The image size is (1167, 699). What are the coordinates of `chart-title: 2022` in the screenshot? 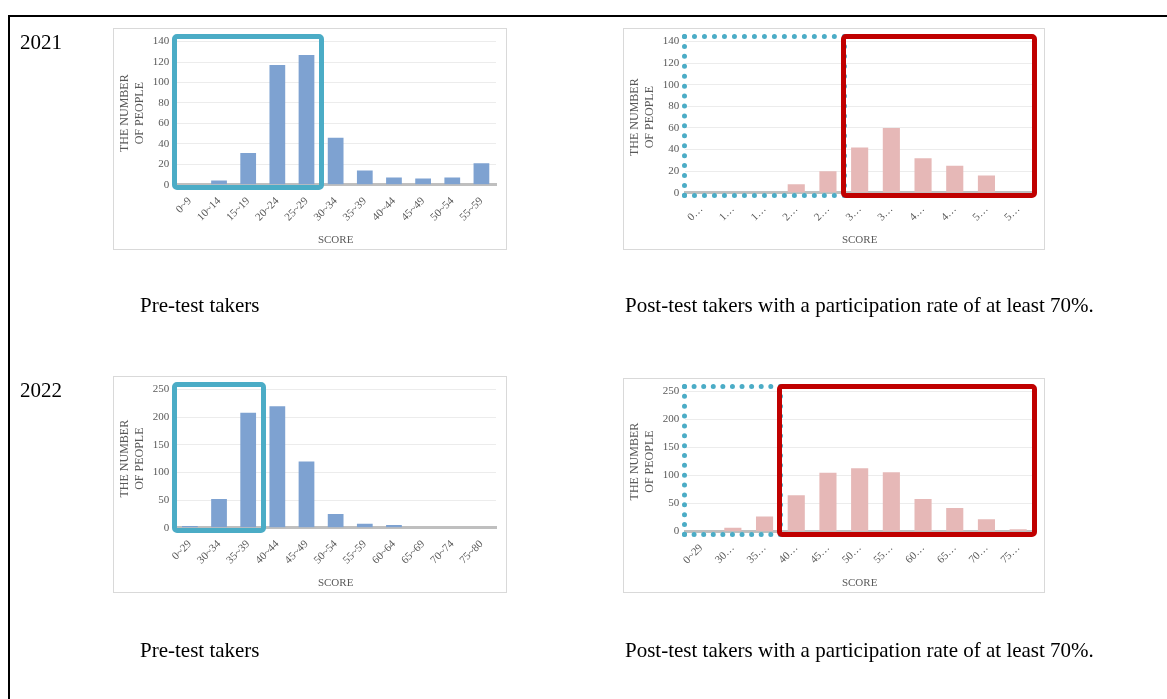 It's located at (41, 390).